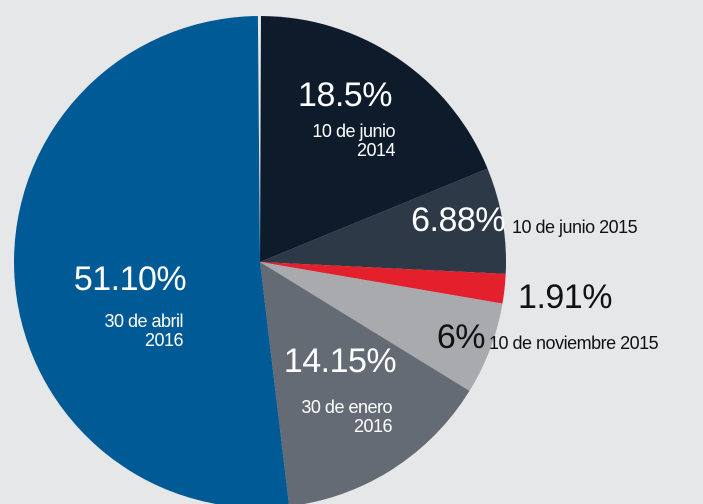 The height and width of the screenshot is (504, 703). Describe the element at coordinates (353, 140) in the screenshot. I see `category-label: 10 de junio 2014` at that location.